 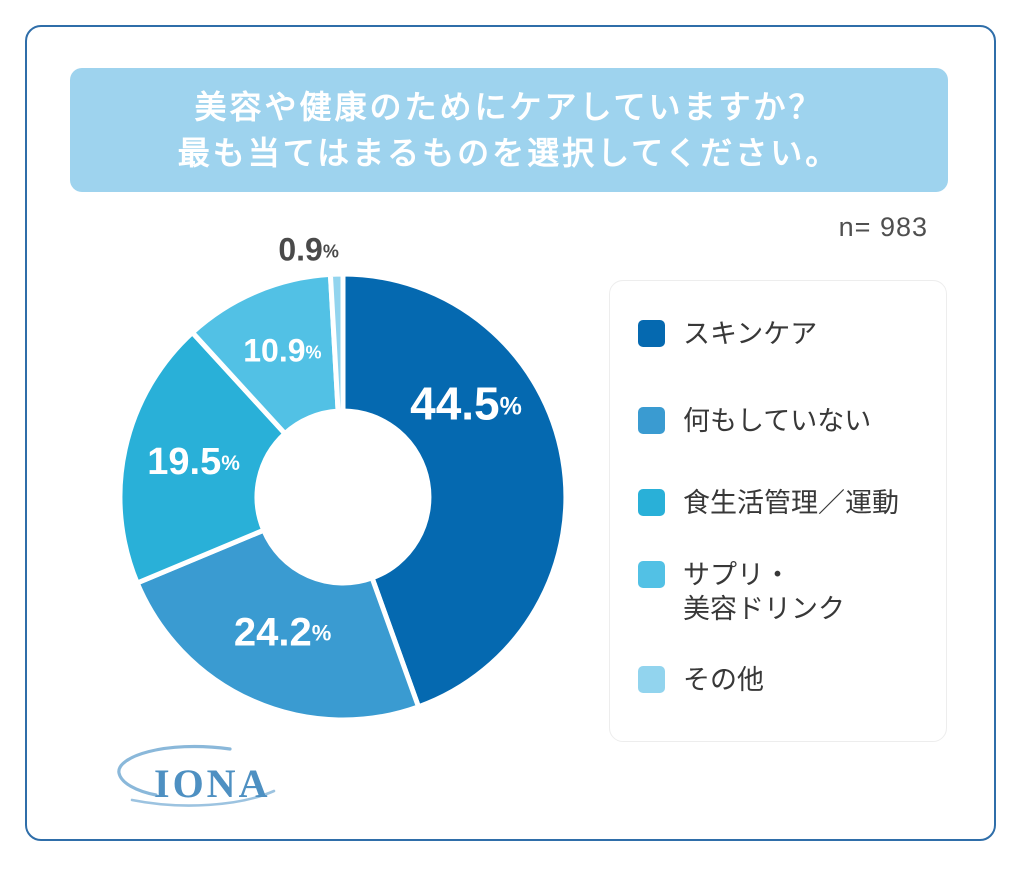 I want to click on iona-logo-swoosh-bottom, so click(x=203, y=798).